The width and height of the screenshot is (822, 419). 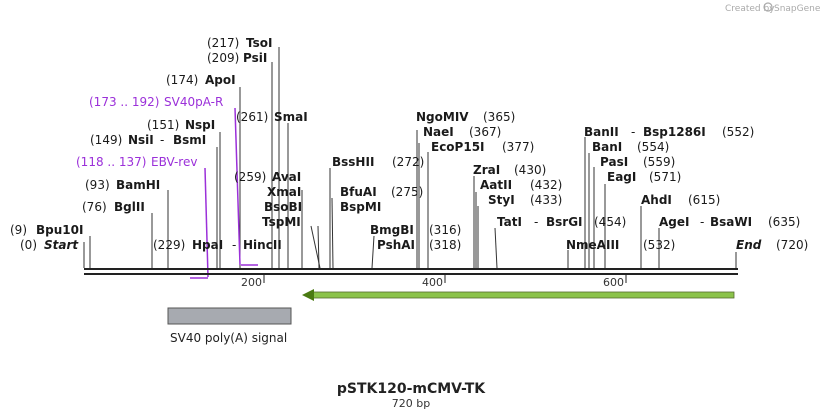 I want to click on ruler-ticks, so click(x=445, y=279).